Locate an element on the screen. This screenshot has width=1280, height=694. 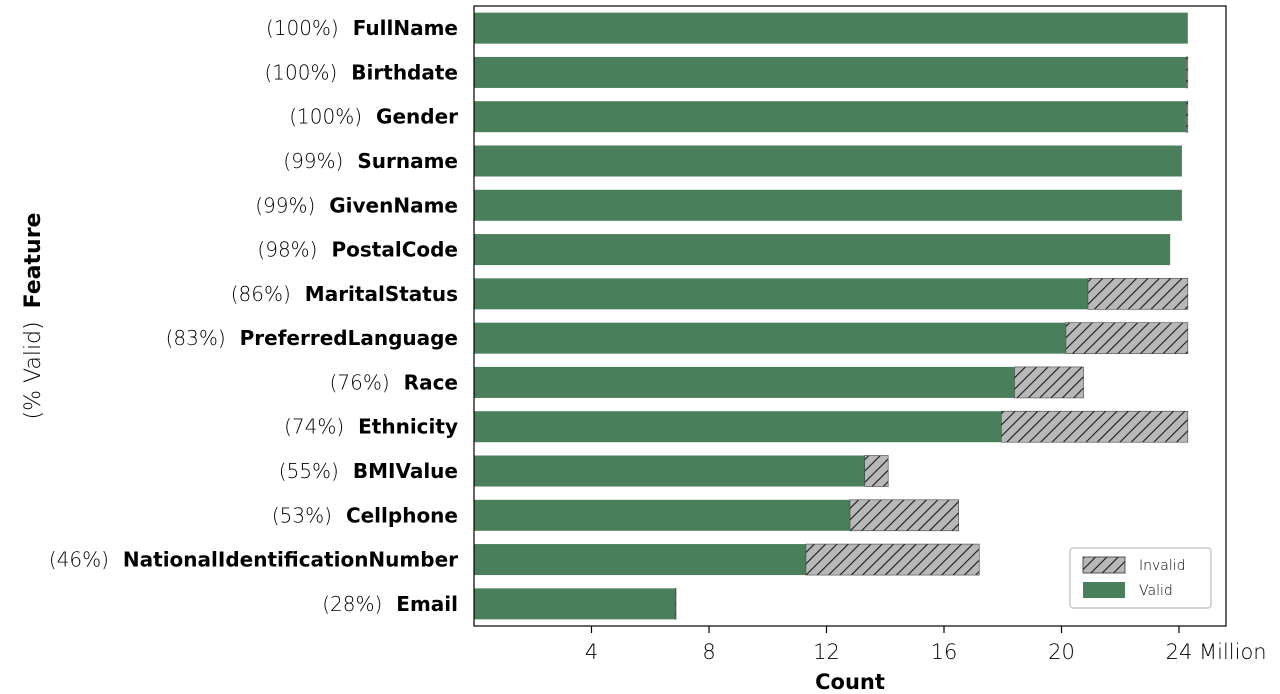
category-label: (99%) Surname is located at coordinates (370, 161).